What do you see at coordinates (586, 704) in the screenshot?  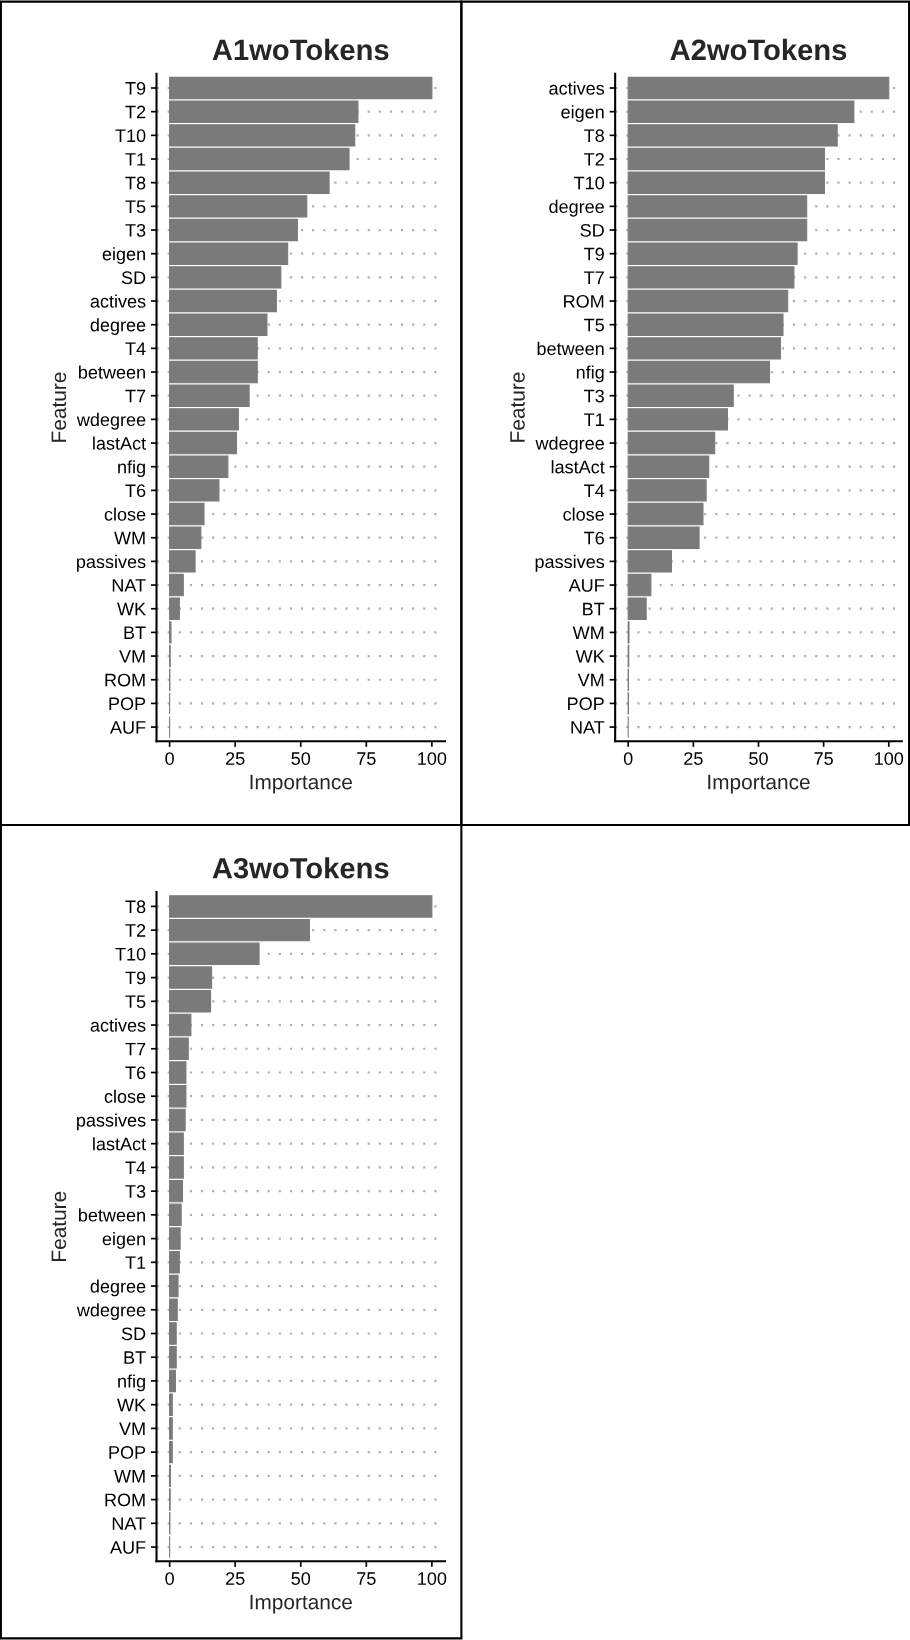 I see `y-tick-label: POP` at bounding box center [586, 704].